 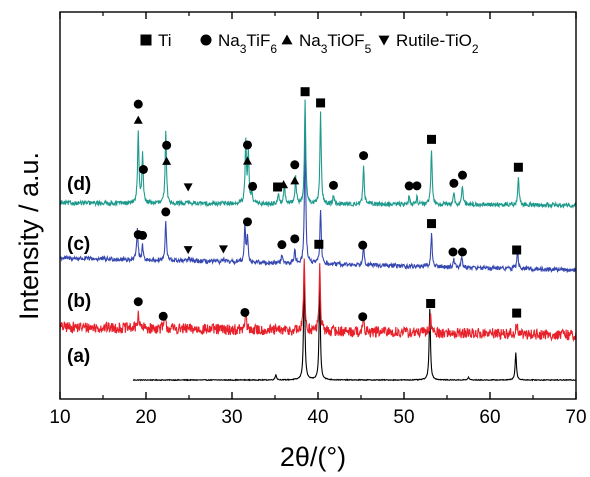 What do you see at coordinates (575, 417) in the screenshot?
I see `x-tick-label-70: 70` at bounding box center [575, 417].